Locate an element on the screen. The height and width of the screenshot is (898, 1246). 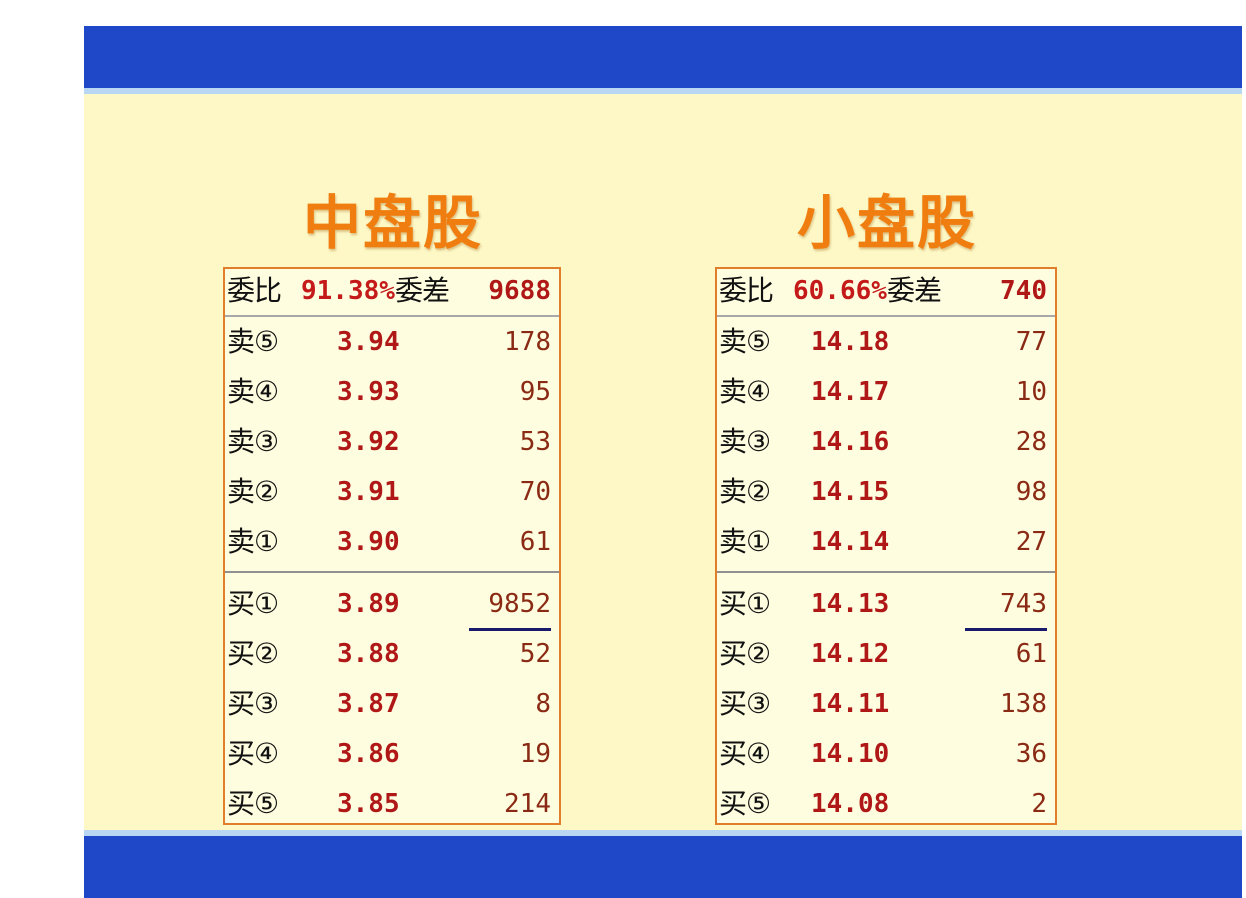
ask-volume: 77 is located at coordinates (1031, 342).